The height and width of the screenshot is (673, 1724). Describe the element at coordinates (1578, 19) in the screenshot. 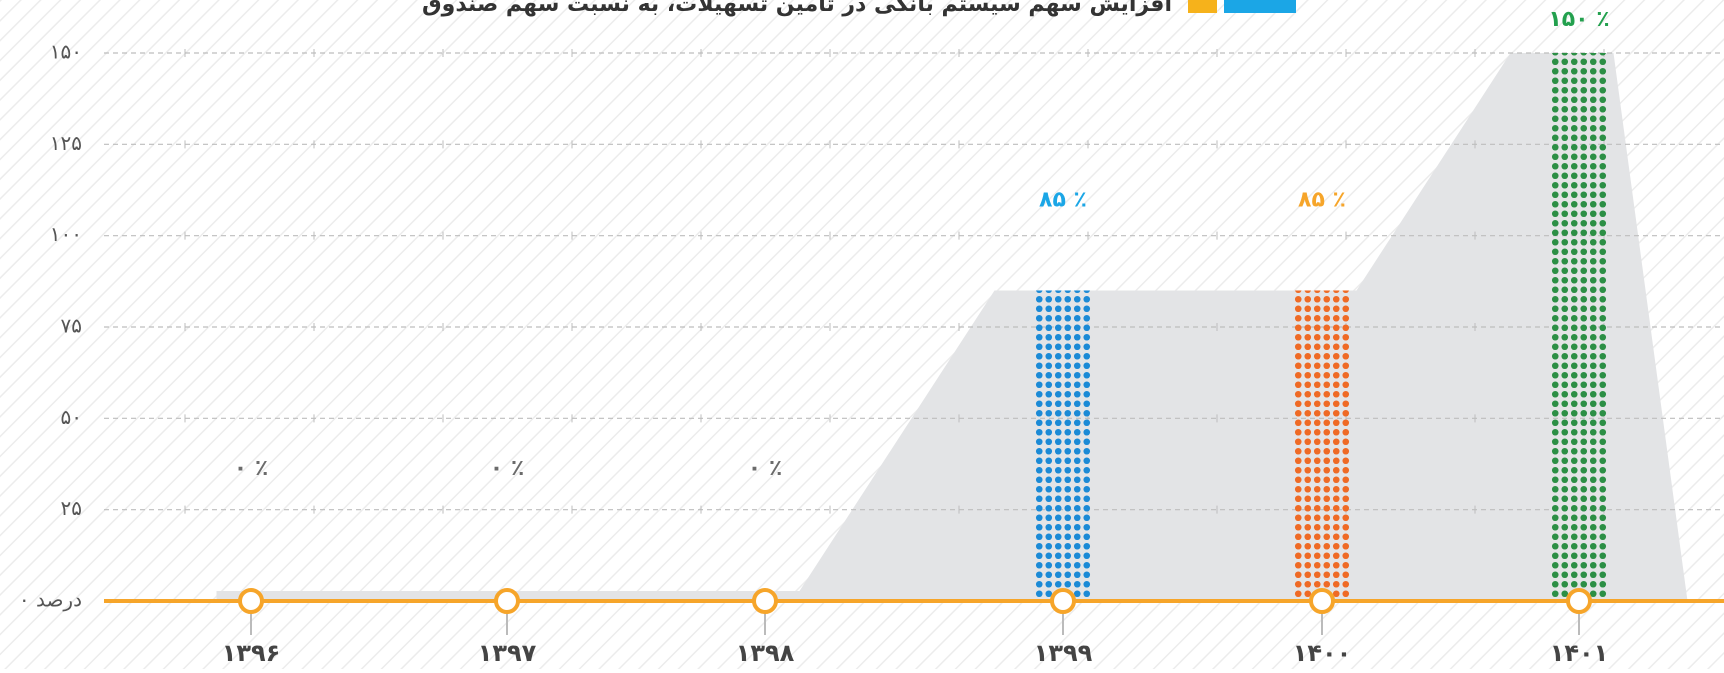

I see `value-label: ۱۵۰ ٪` at that location.